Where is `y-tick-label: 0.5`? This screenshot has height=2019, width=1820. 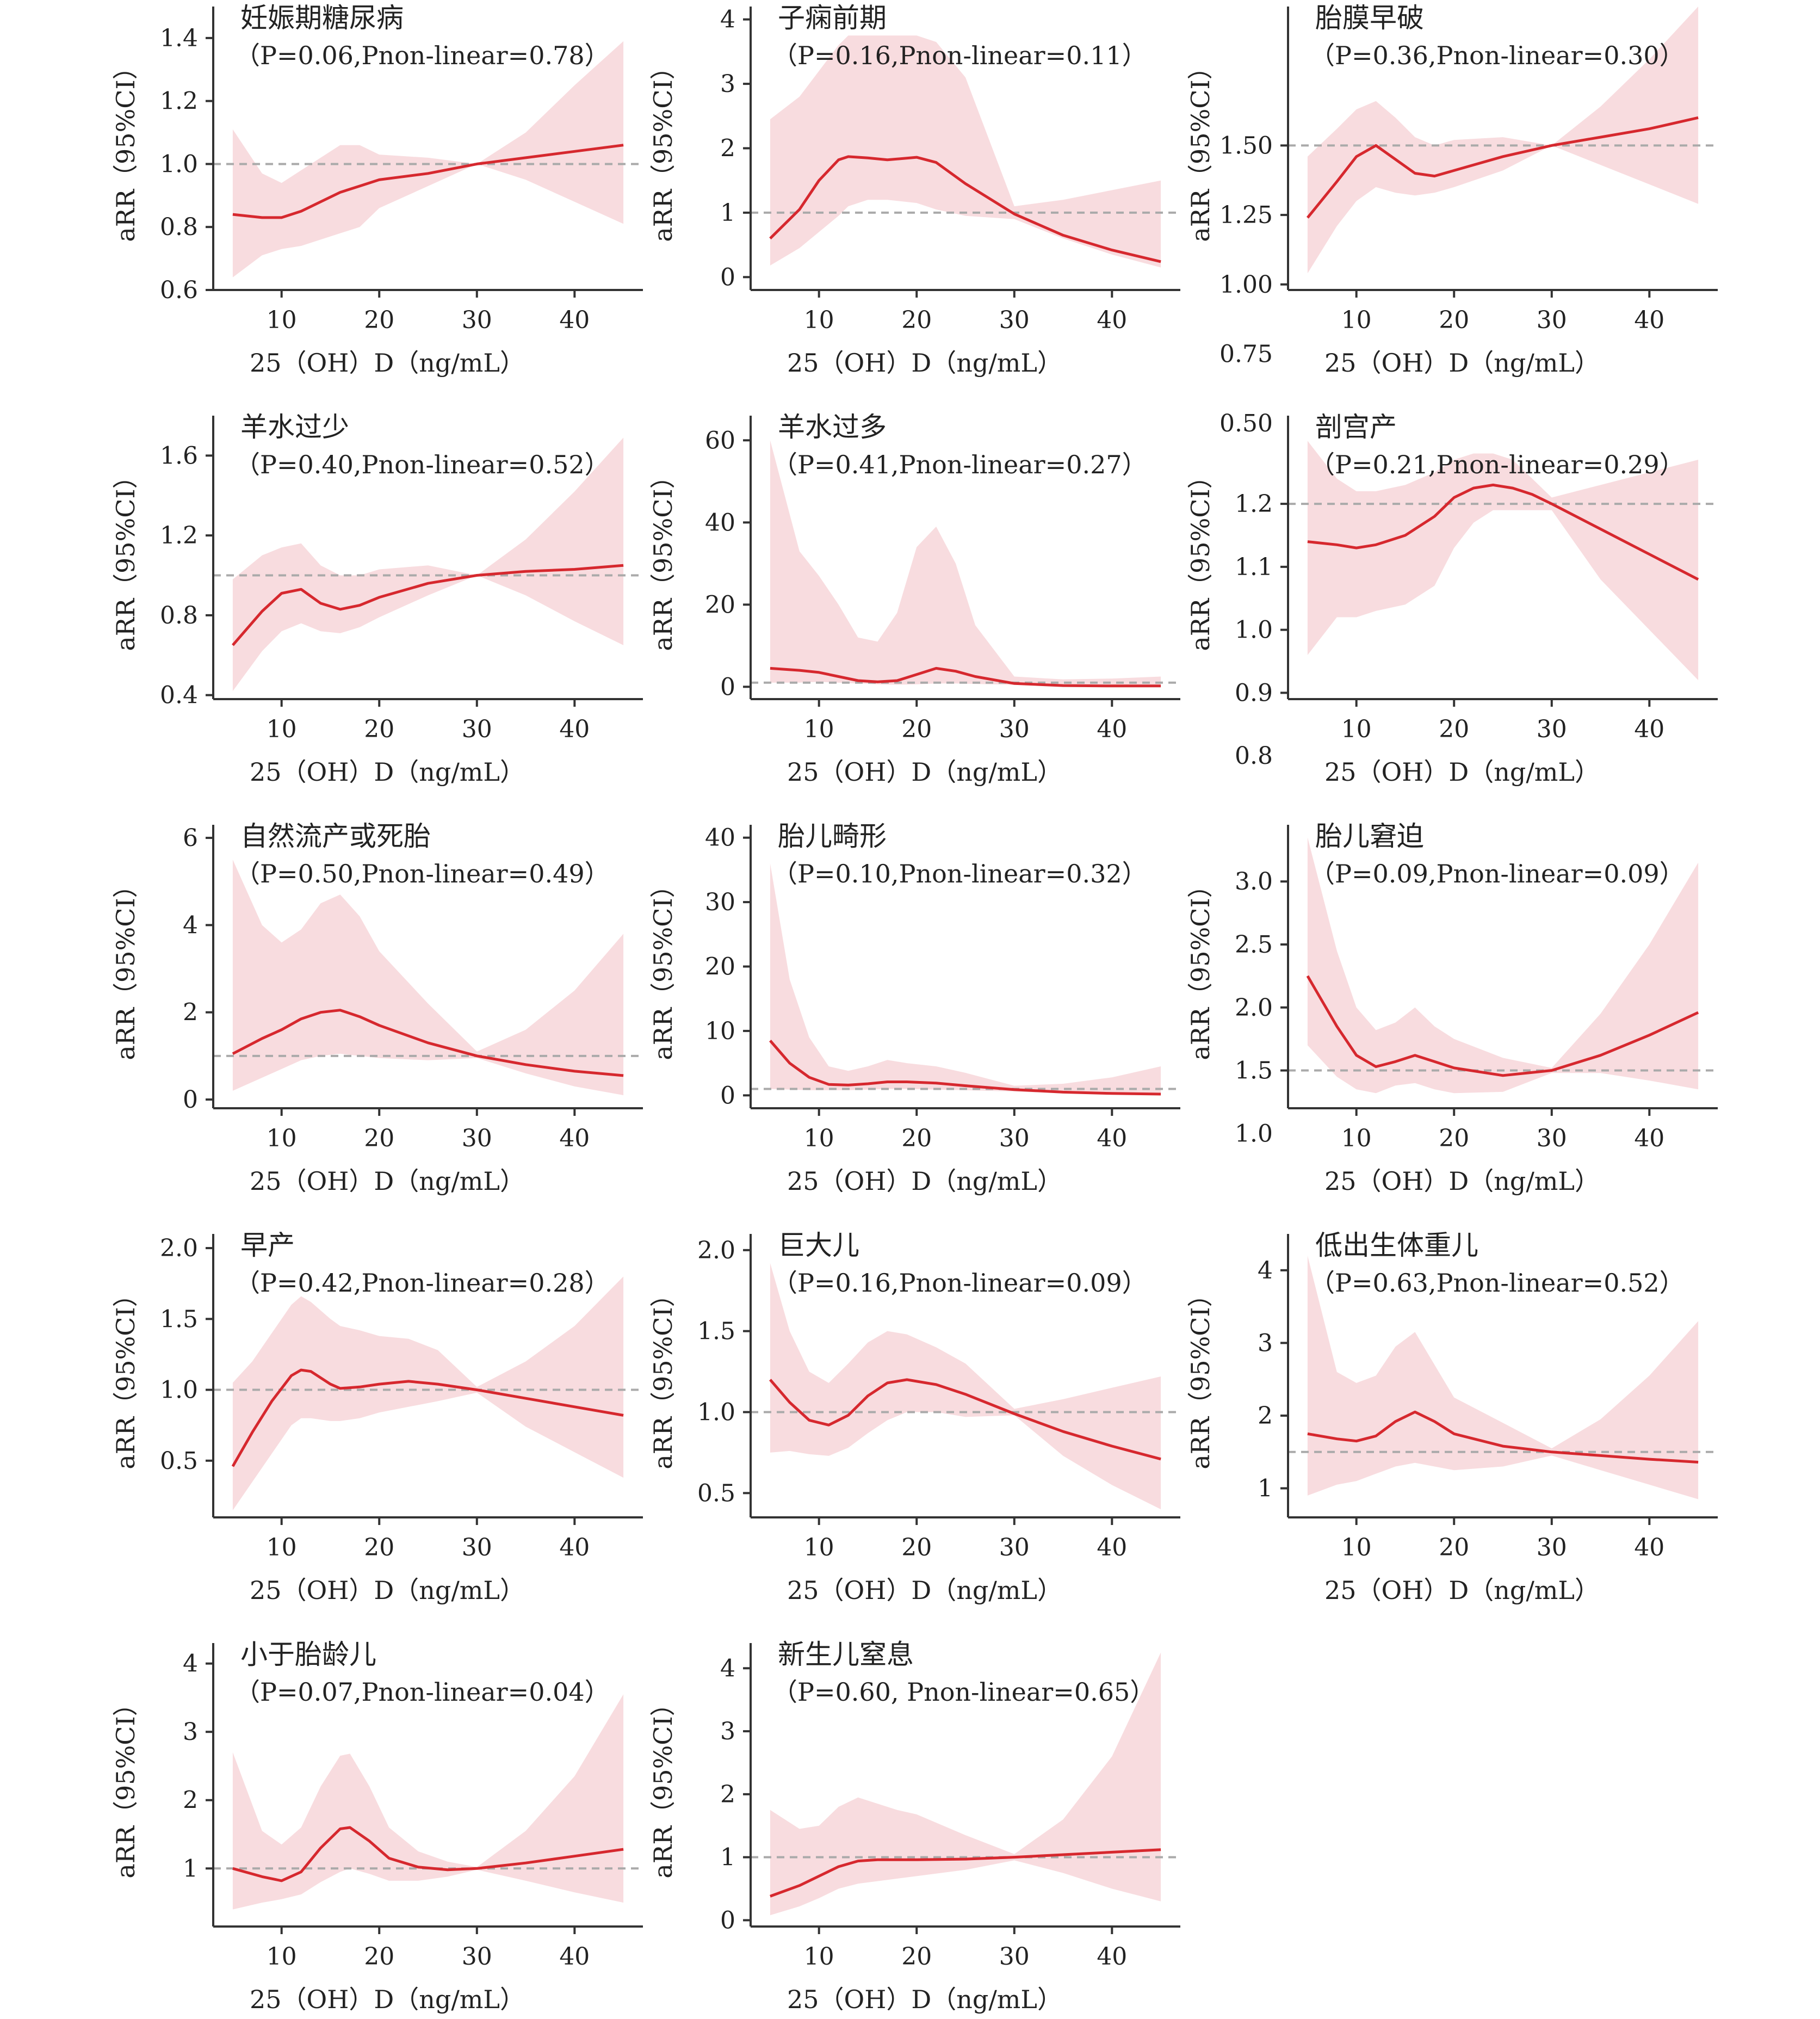 y-tick-label: 0.5 is located at coordinates (179, 1461).